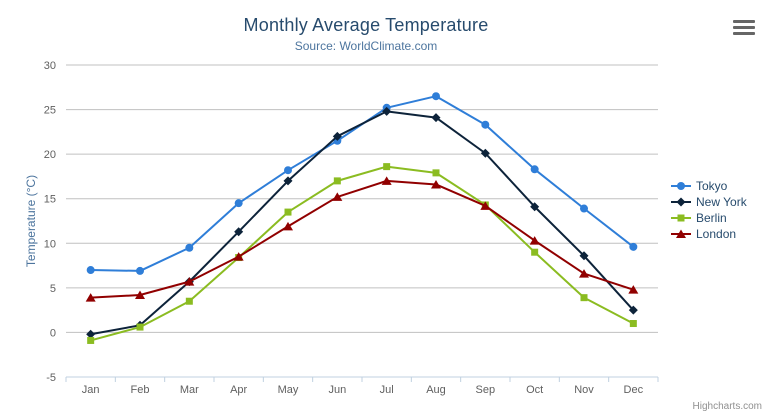 The height and width of the screenshot is (416, 769). I want to click on x-axis-label: Aug, so click(436, 390).